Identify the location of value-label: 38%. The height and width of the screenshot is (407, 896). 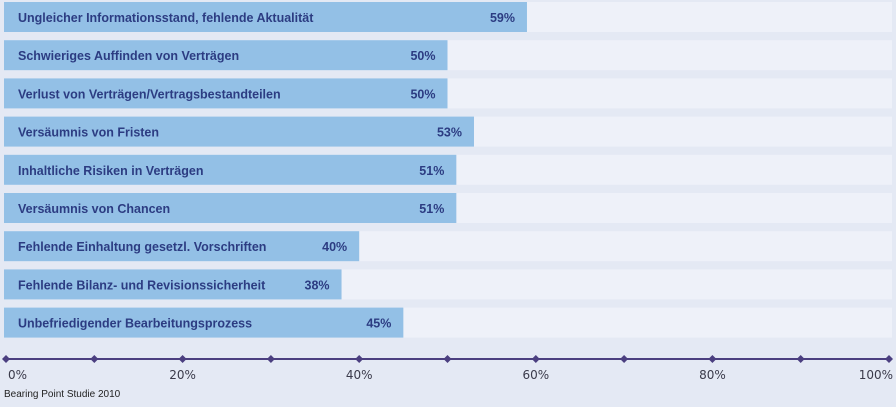
(317, 285).